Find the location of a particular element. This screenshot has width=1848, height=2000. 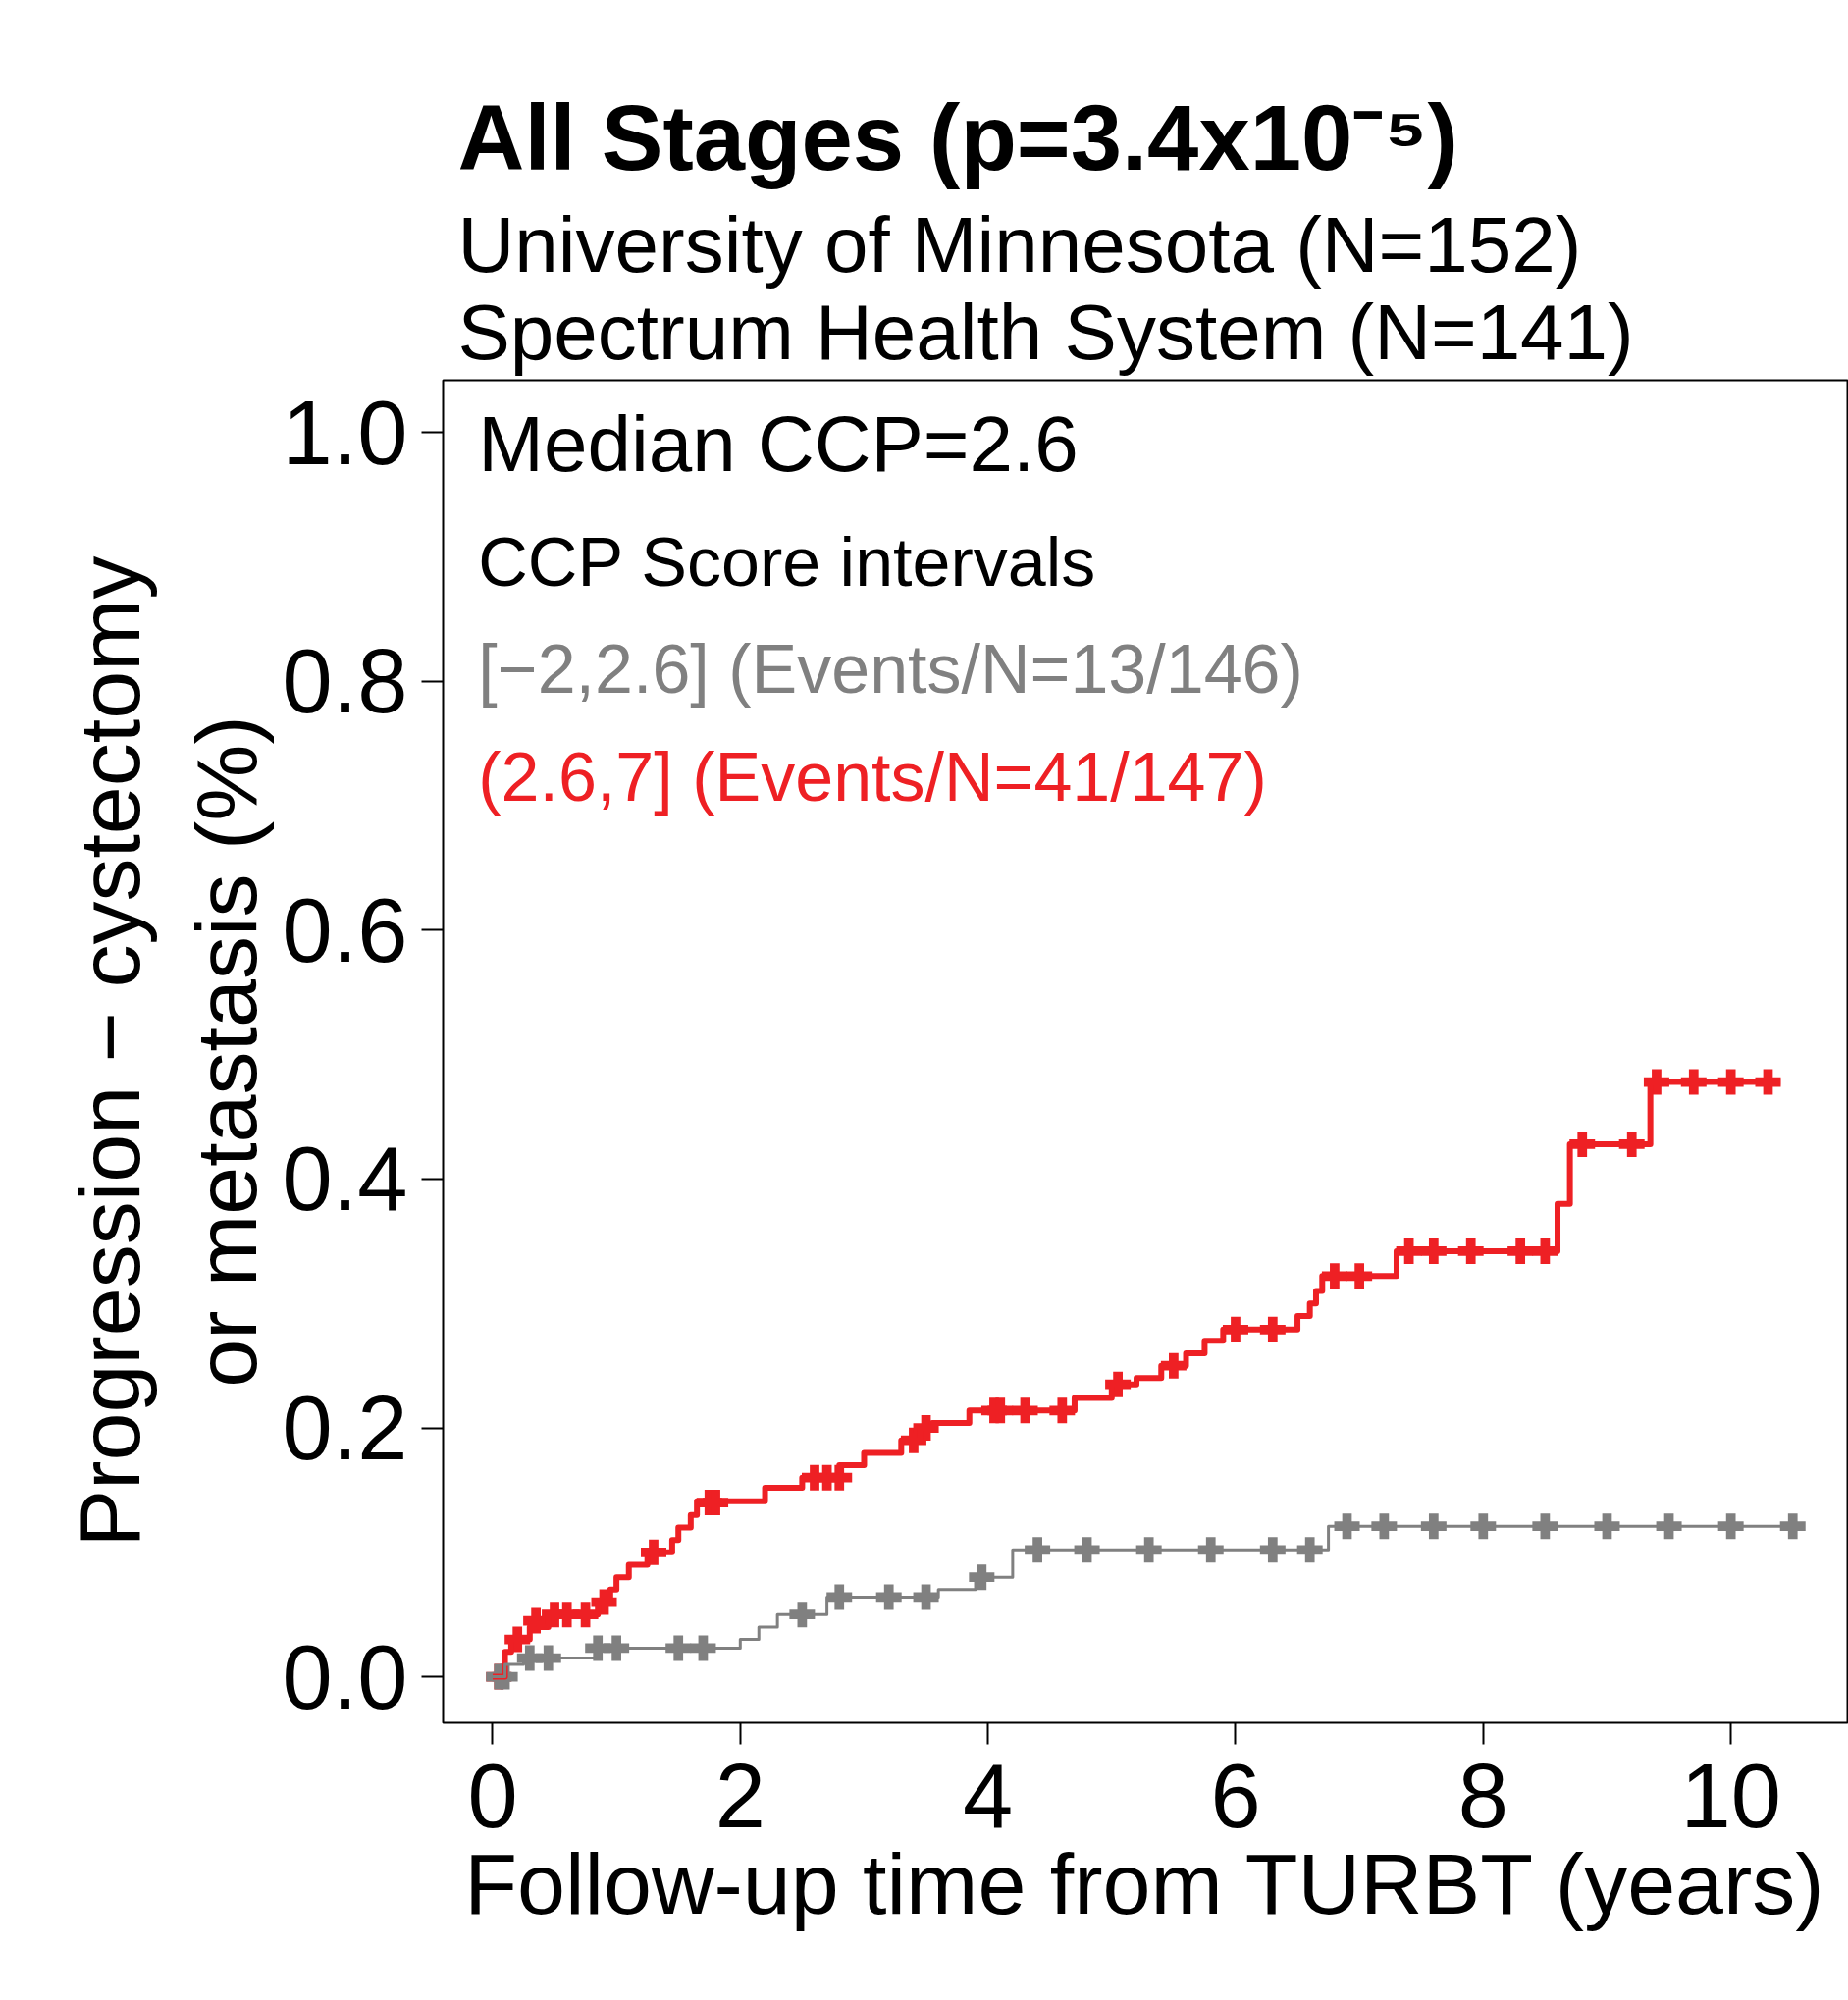

y-tick-label: 0.6 is located at coordinates (345, 929).